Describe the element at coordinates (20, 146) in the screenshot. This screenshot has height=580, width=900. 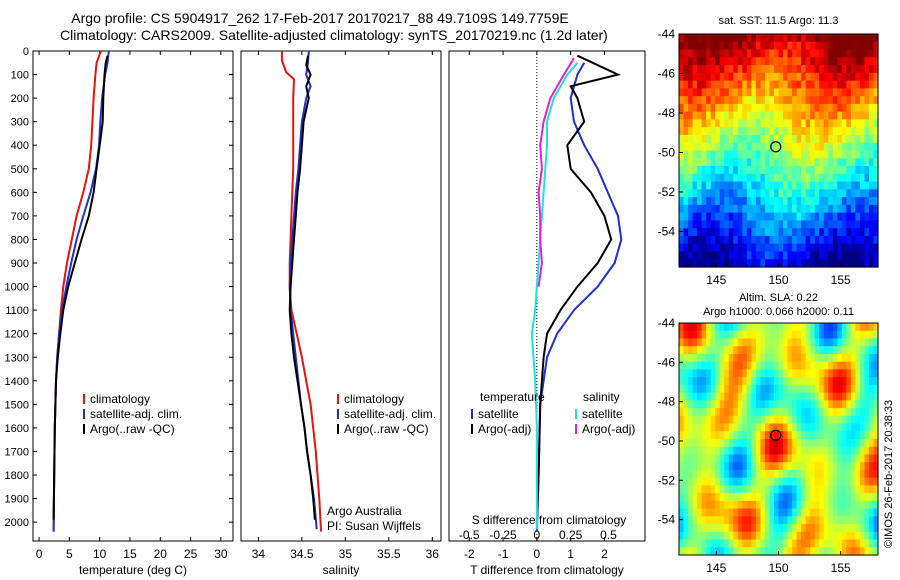
I see `y-tick-label: 400` at that location.